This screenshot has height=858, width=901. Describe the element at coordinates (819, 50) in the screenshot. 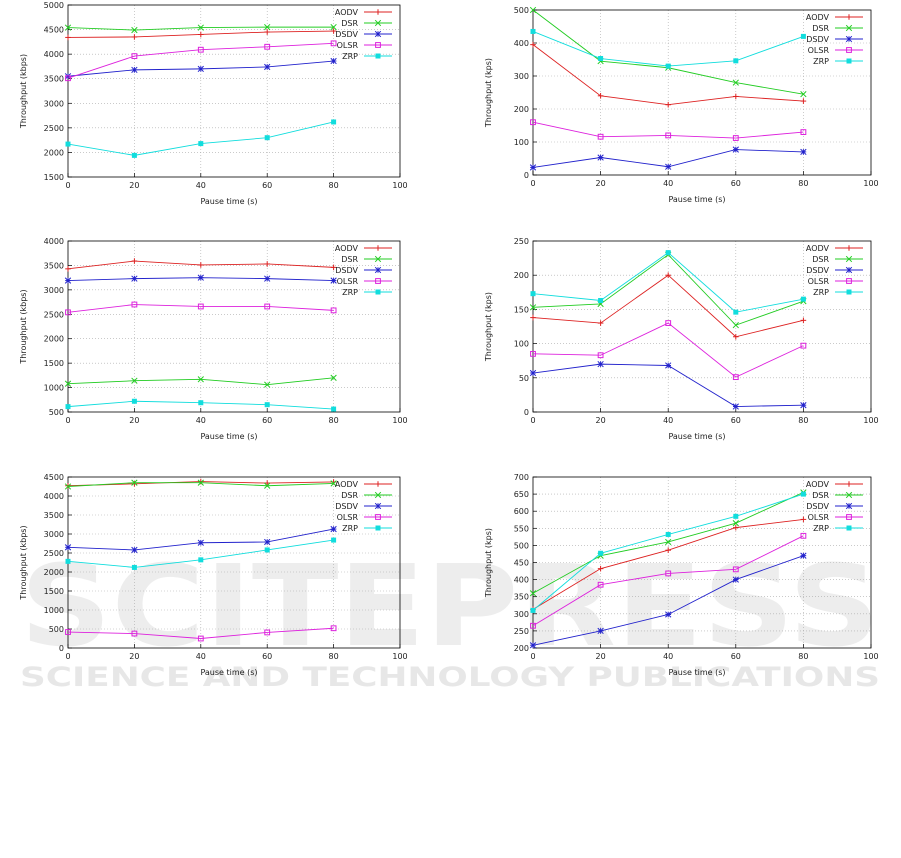

I see `legend-label: OLSR` at that location.